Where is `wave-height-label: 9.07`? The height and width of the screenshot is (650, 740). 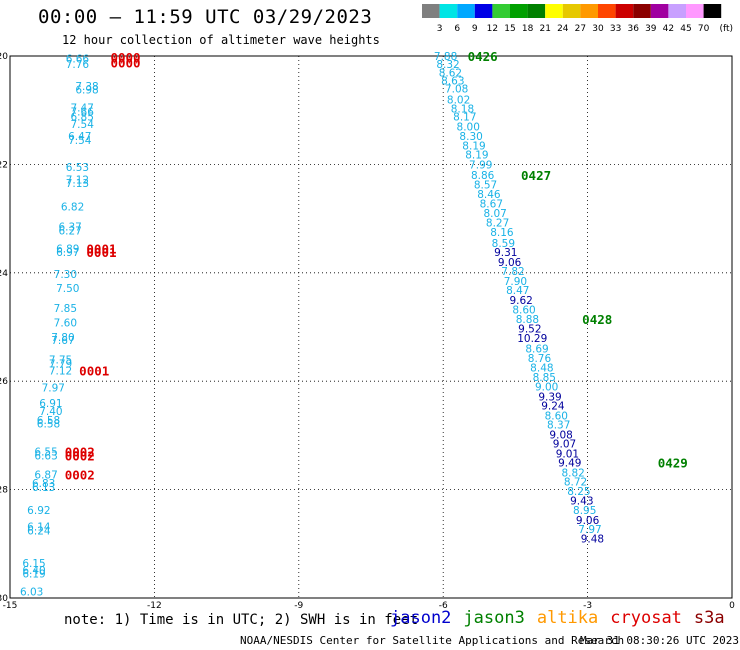 wave-height-label: 9.07 is located at coordinates (564, 445).